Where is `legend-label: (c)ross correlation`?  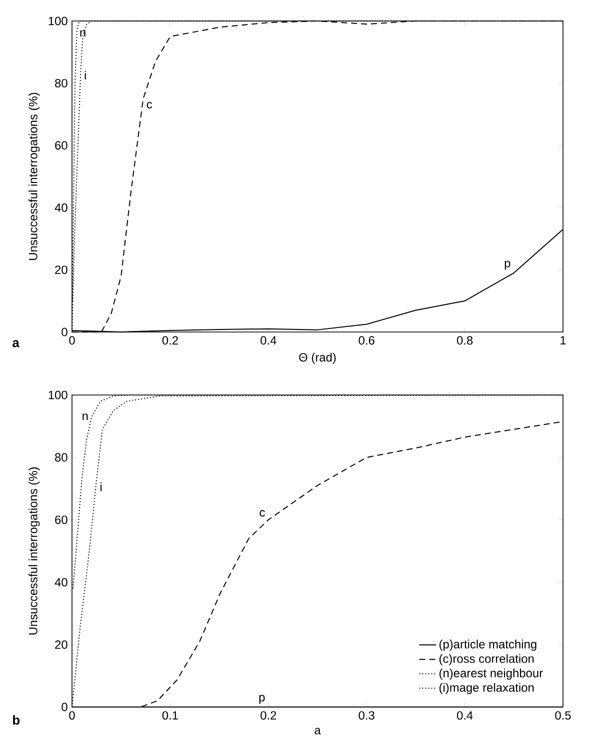
legend-label: (c)ross correlation is located at coordinates (486, 660).